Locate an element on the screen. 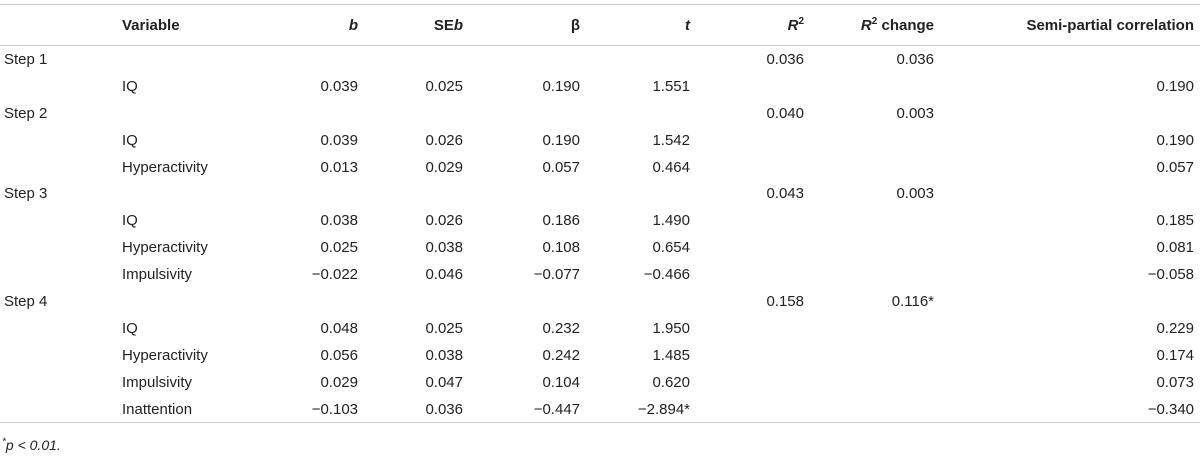  cell-seb: 0.029 is located at coordinates (444, 167).